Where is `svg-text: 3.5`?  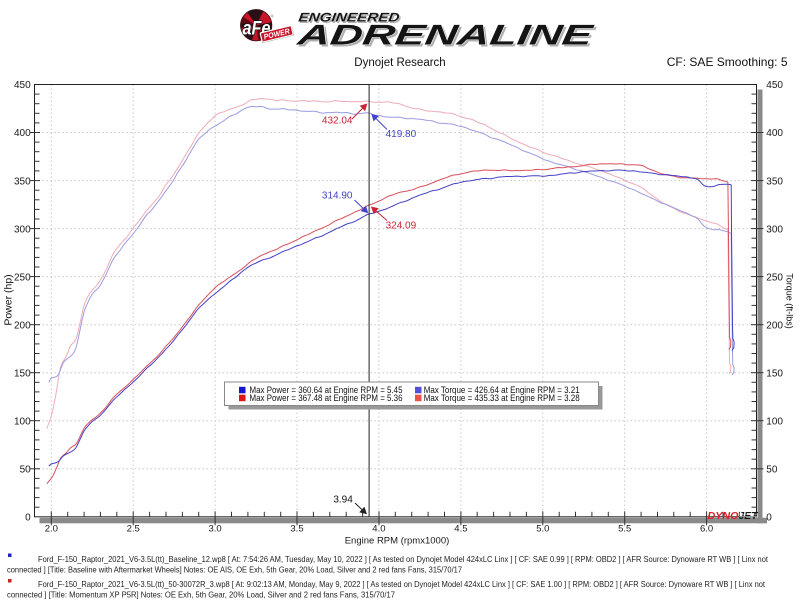
svg-text: 3.5 is located at coordinates (296, 528).